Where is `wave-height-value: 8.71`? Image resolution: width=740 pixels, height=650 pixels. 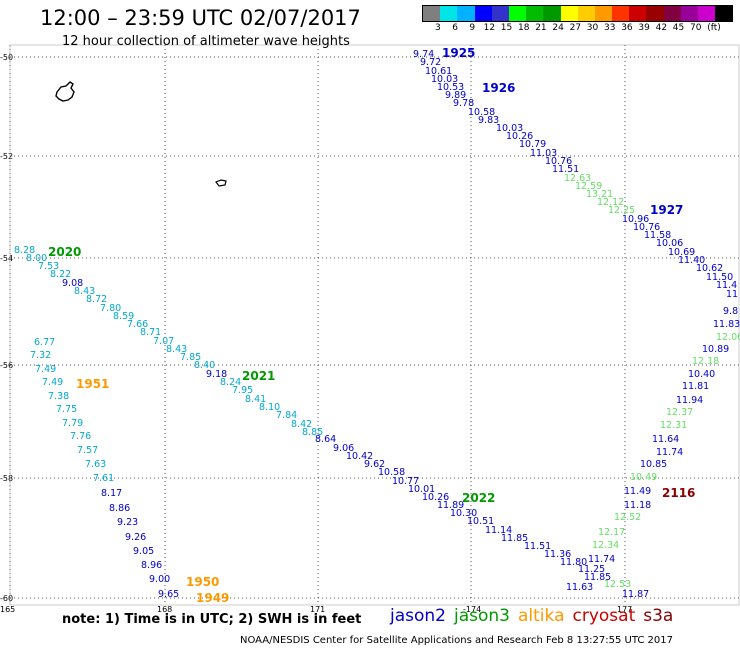
wave-height-value: 8.71 is located at coordinates (150, 332).